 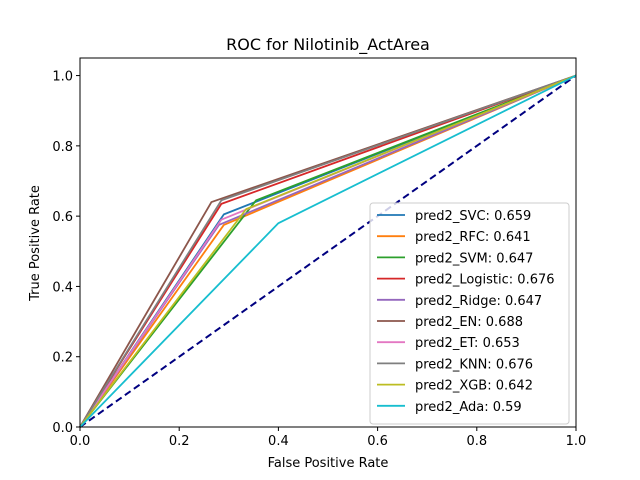 What do you see at coordinates (474, 386) in the screenshot?
I see `legend-label-8: pred2_XGB: 0.642` at bounding box center [474, 386].